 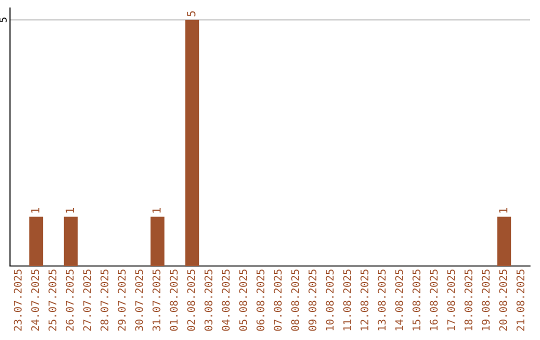 What do you see at coordinates (434, 300) in the screenshot?
I see `x-tick-label: 16.08.2025` at bounding box center [434, 300].